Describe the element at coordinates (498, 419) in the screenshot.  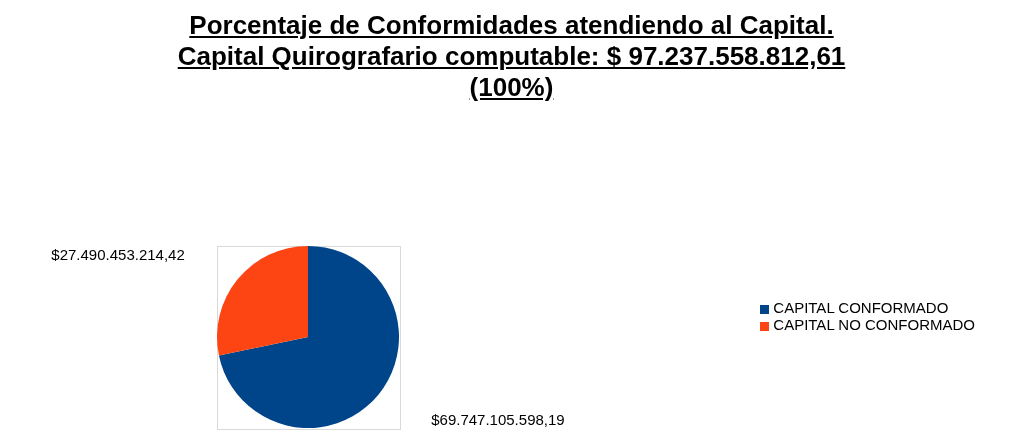
I see `data-label: $69.747.105.598,19` at that location.